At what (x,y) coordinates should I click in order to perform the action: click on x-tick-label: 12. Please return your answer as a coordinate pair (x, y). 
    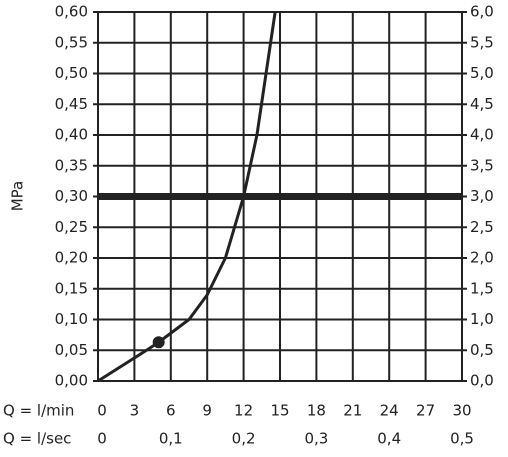
    Looking at the image, I should click on (243, 411).